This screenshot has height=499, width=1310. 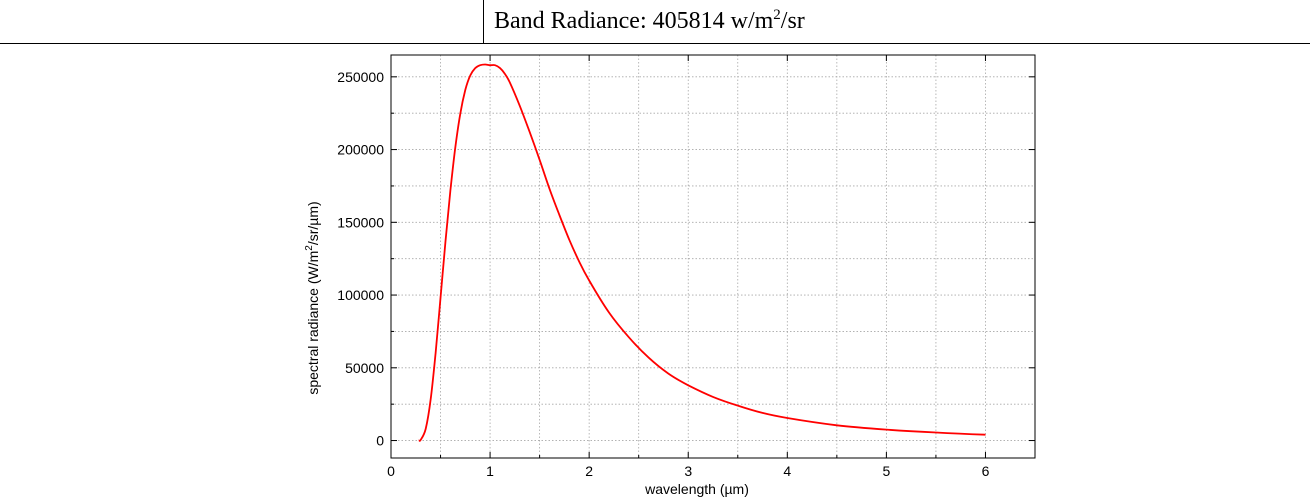 I want to click on y-tick-label: 200000, so click(x=360, y=150).